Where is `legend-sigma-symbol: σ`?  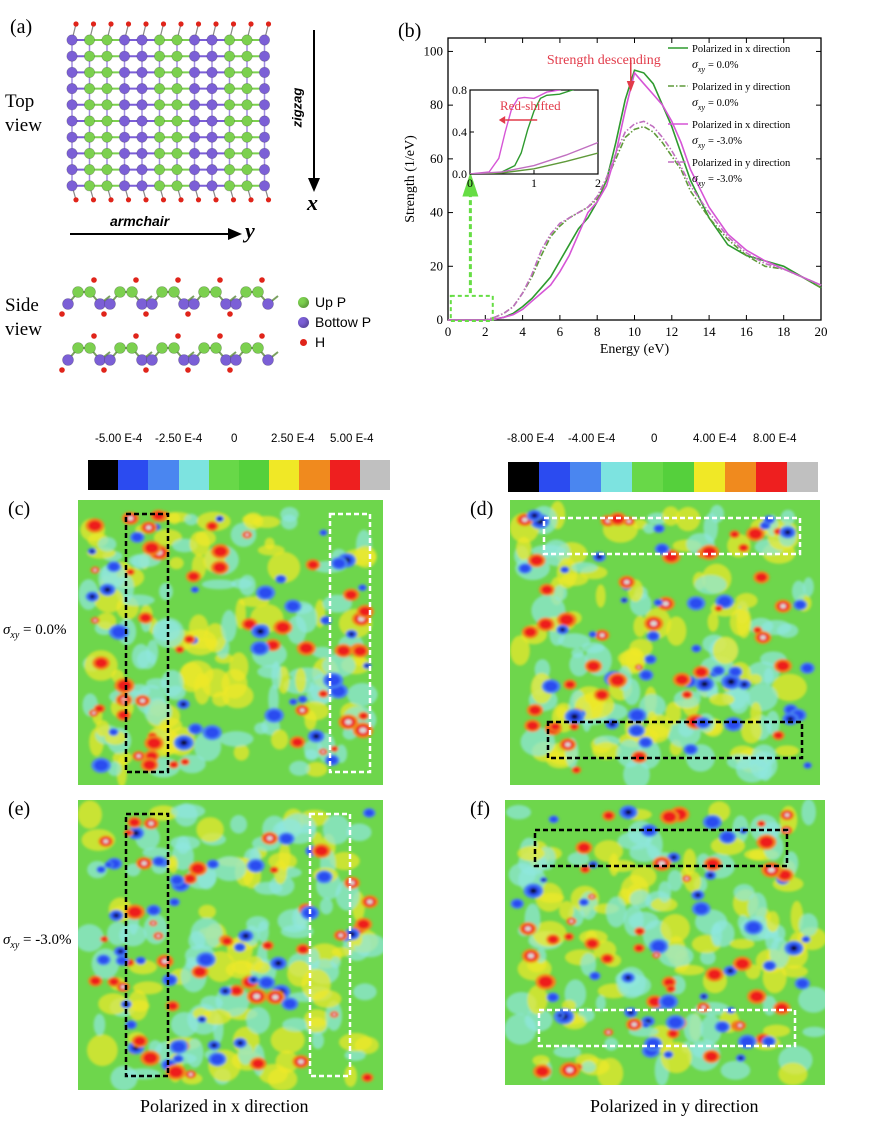 legend-sigma-symbol: σ is located at coordinates (695, 178).